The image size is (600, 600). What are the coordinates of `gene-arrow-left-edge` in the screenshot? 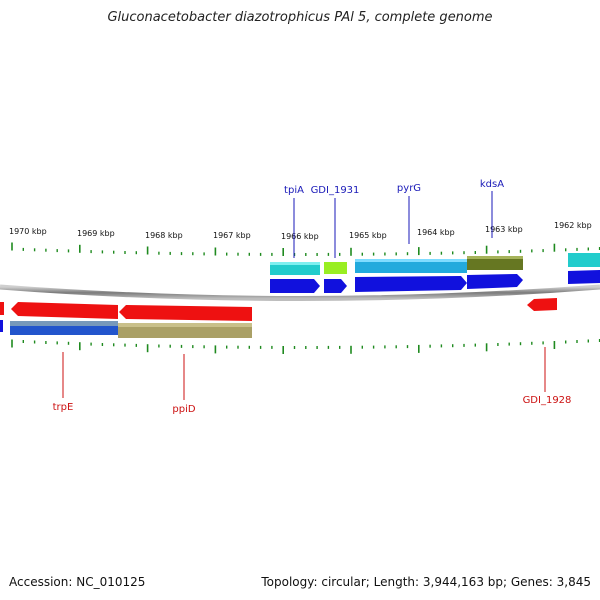 It's located at (2, 308).